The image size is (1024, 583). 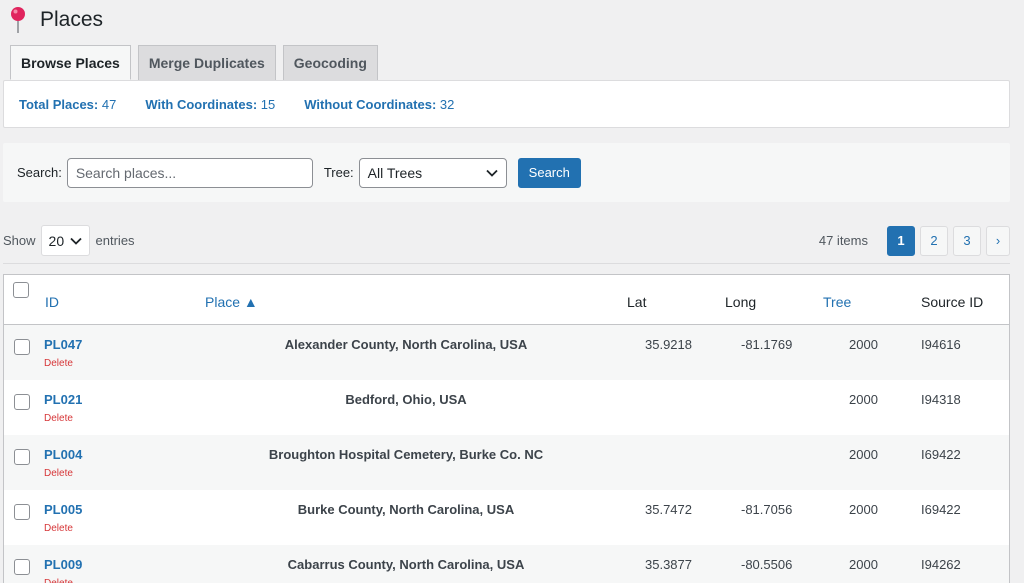 What do you see at coordinates (668, 509) in the screenshot?
I see `lat-value: 35.7472` at bounding box center [668, 509].